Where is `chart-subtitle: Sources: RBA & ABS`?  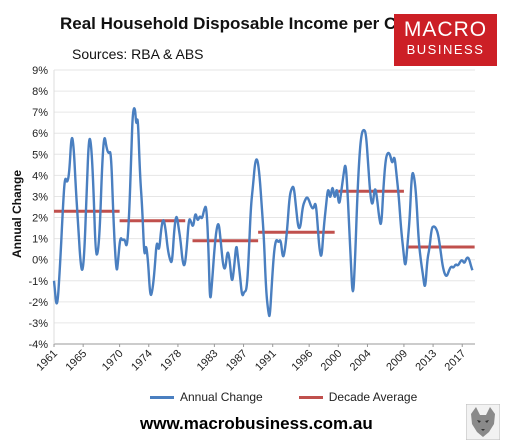
chart-subtitle: Sources: RBA & ABS is located at coordinates (138, 54).